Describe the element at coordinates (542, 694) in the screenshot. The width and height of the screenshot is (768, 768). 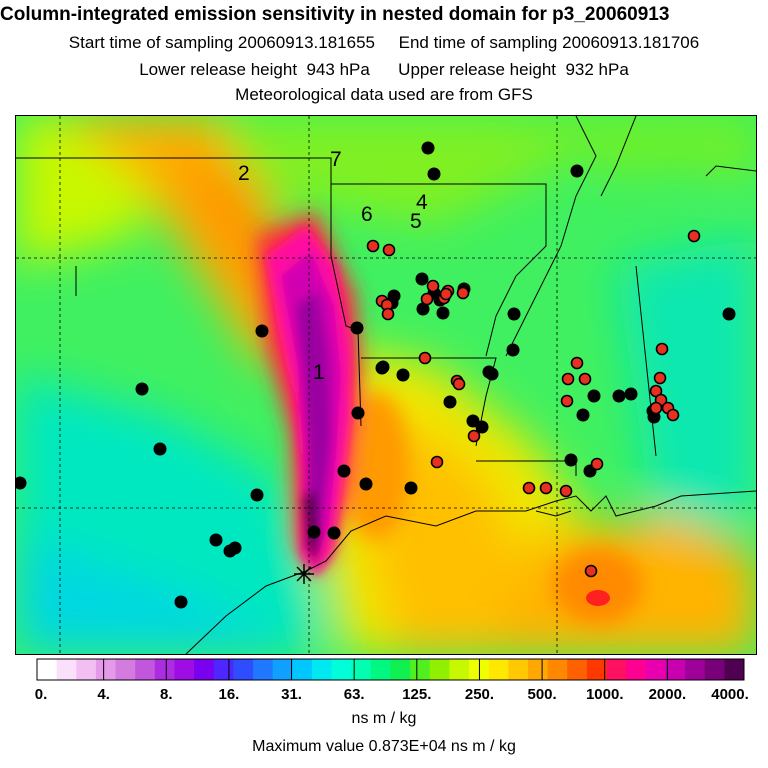
I see `colorbar-tick-label: 500.` at that location.